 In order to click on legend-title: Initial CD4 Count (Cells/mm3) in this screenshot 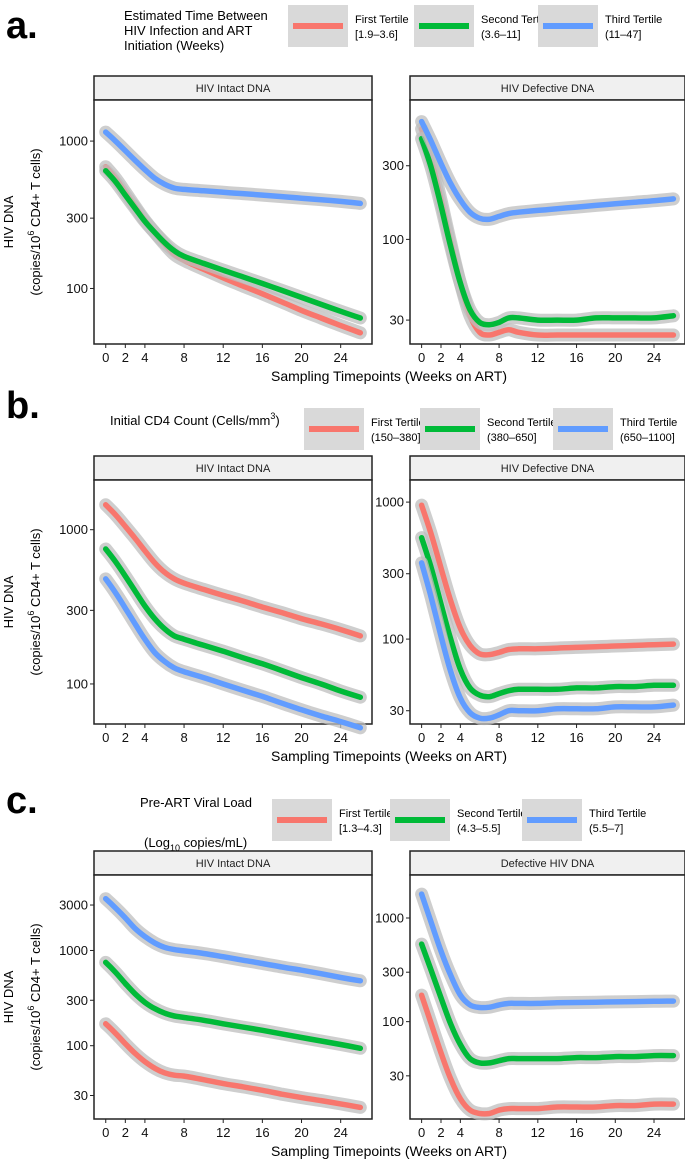, I will do `click(195, 419)`.